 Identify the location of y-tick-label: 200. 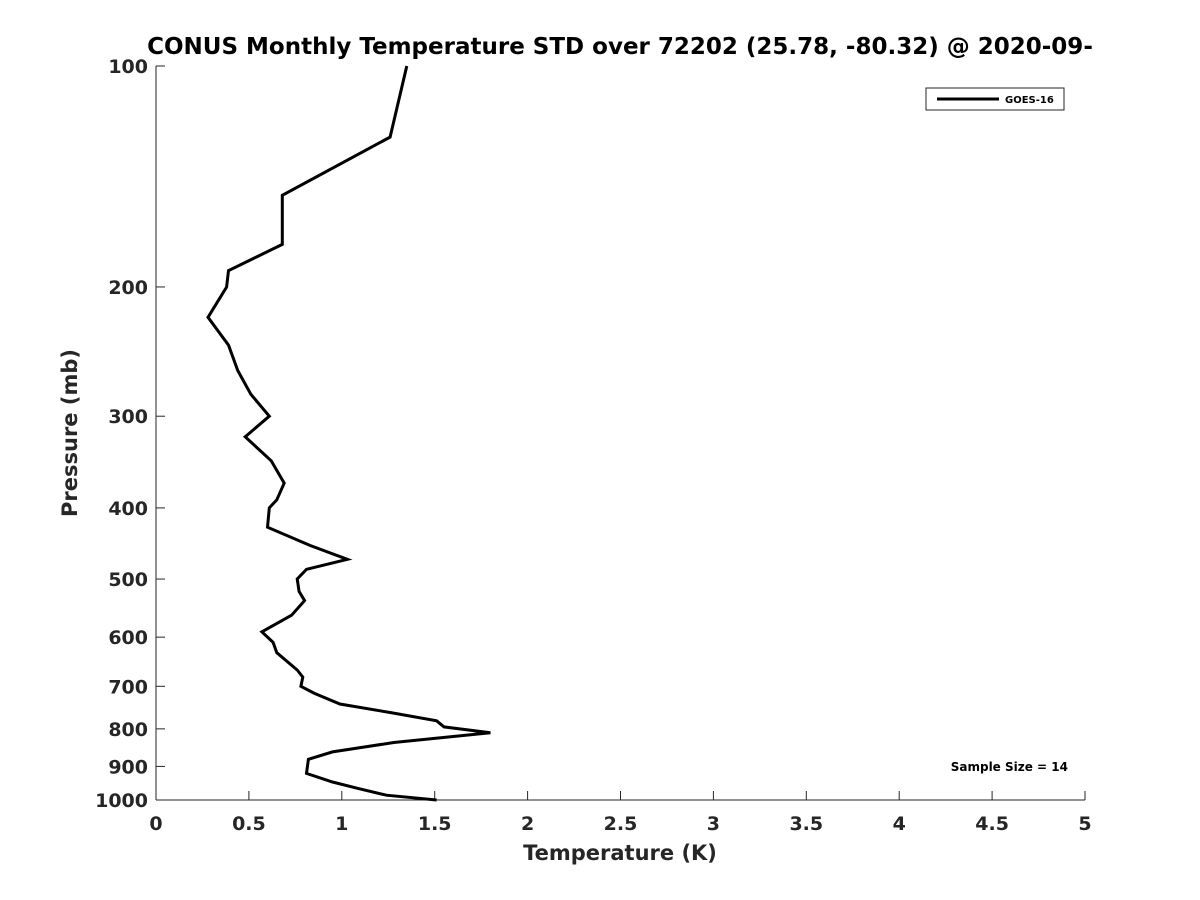
(128, 288).